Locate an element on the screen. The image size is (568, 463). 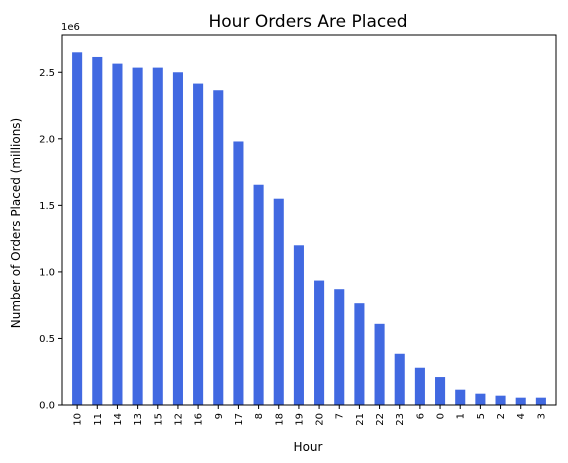
y-tick-label: 0.5 is located at coordinates (47, 339).